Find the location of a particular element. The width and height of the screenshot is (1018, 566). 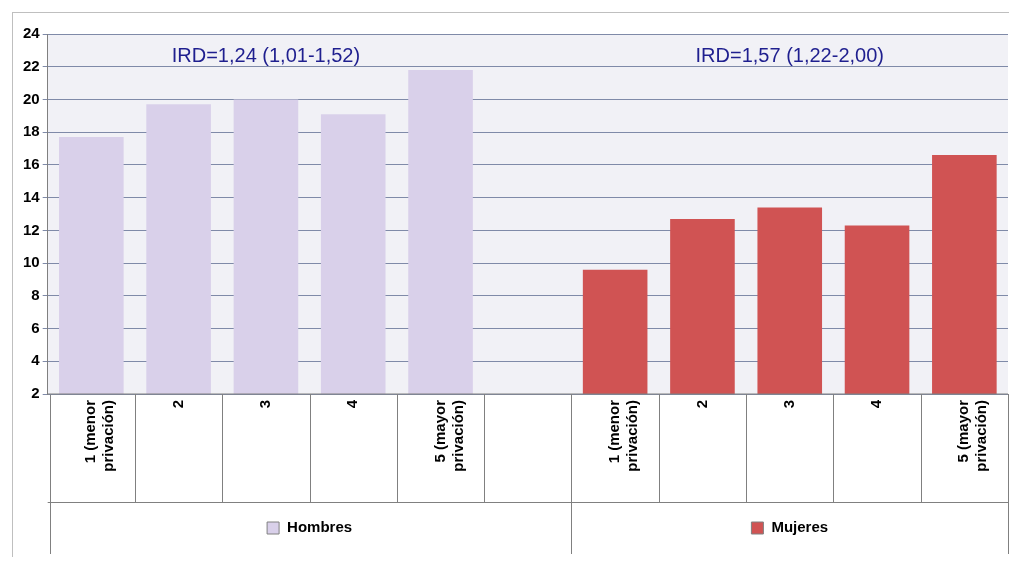

legend-label: Mujeres is located at coordinates (800, 527).